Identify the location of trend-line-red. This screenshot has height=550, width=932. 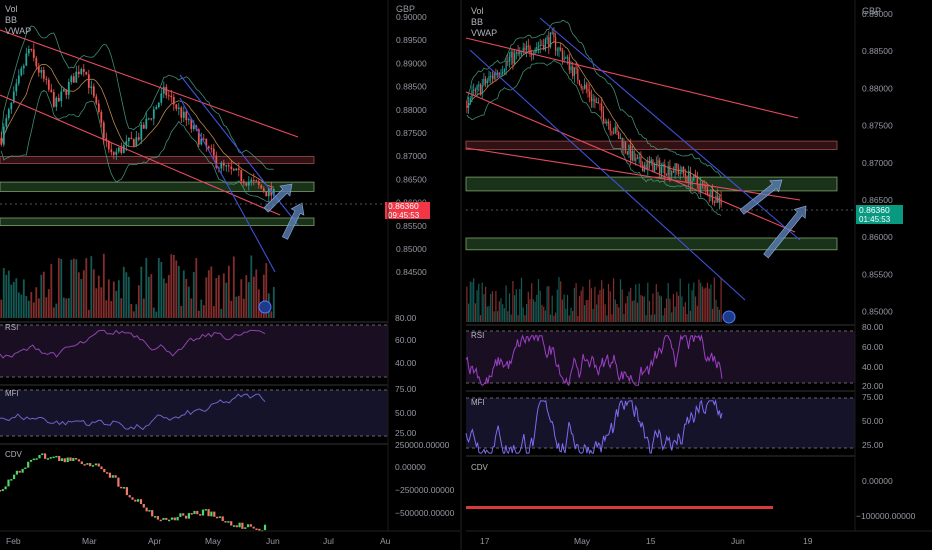
(149, 83).